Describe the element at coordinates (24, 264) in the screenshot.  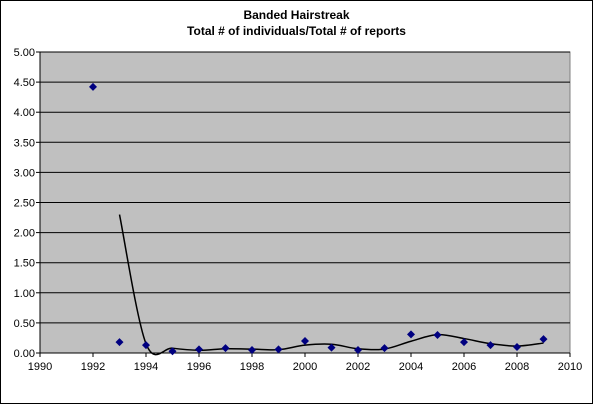
I see `y-tick-label: 1.50` at that location.